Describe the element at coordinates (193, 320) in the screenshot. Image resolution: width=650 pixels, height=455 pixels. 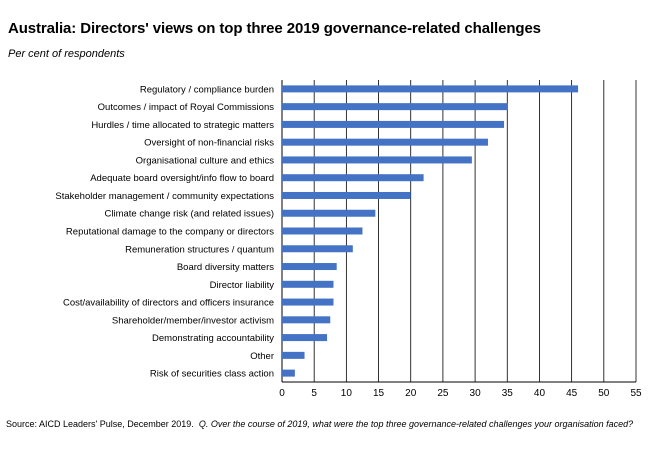
I see `category-label-14: Shareholder/member/investor activism` at that location.